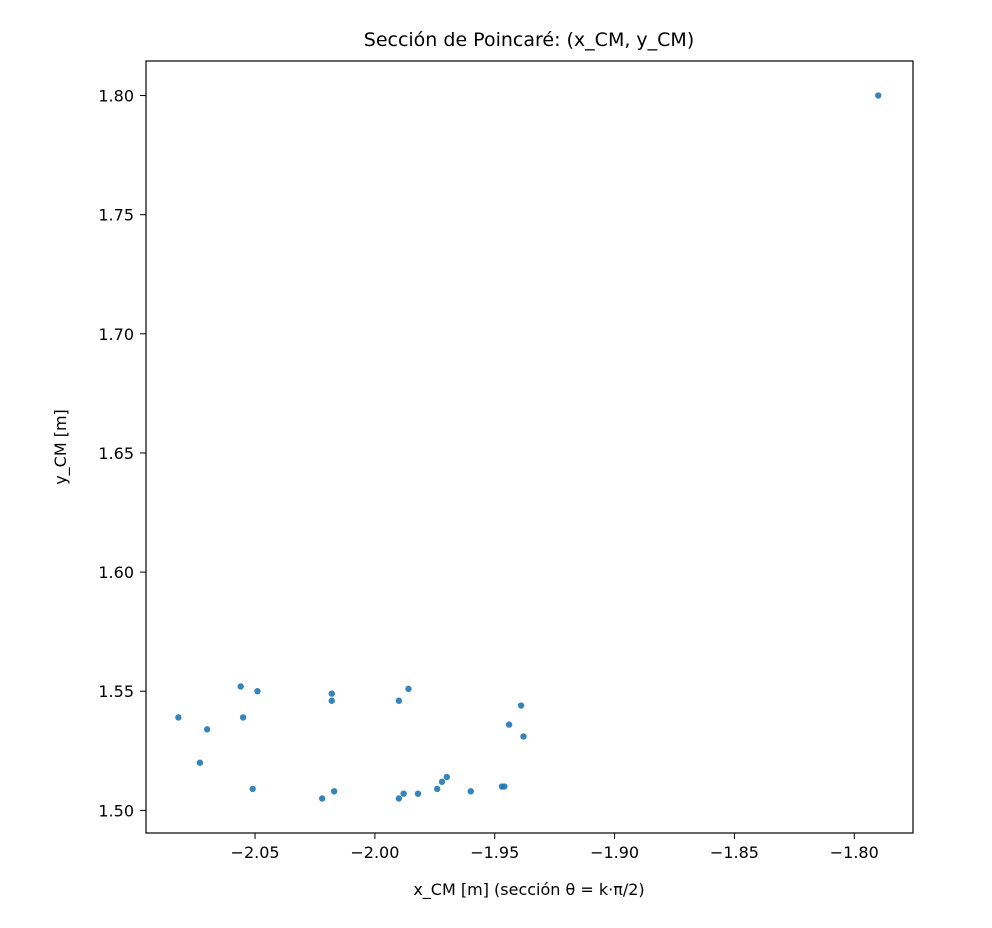 Image resolution: width=992 pixels, height=928 pixels. Describe the element at coordinates (854, 852) in the screenshot. I see `x-tick-label: −1.80` at that location.